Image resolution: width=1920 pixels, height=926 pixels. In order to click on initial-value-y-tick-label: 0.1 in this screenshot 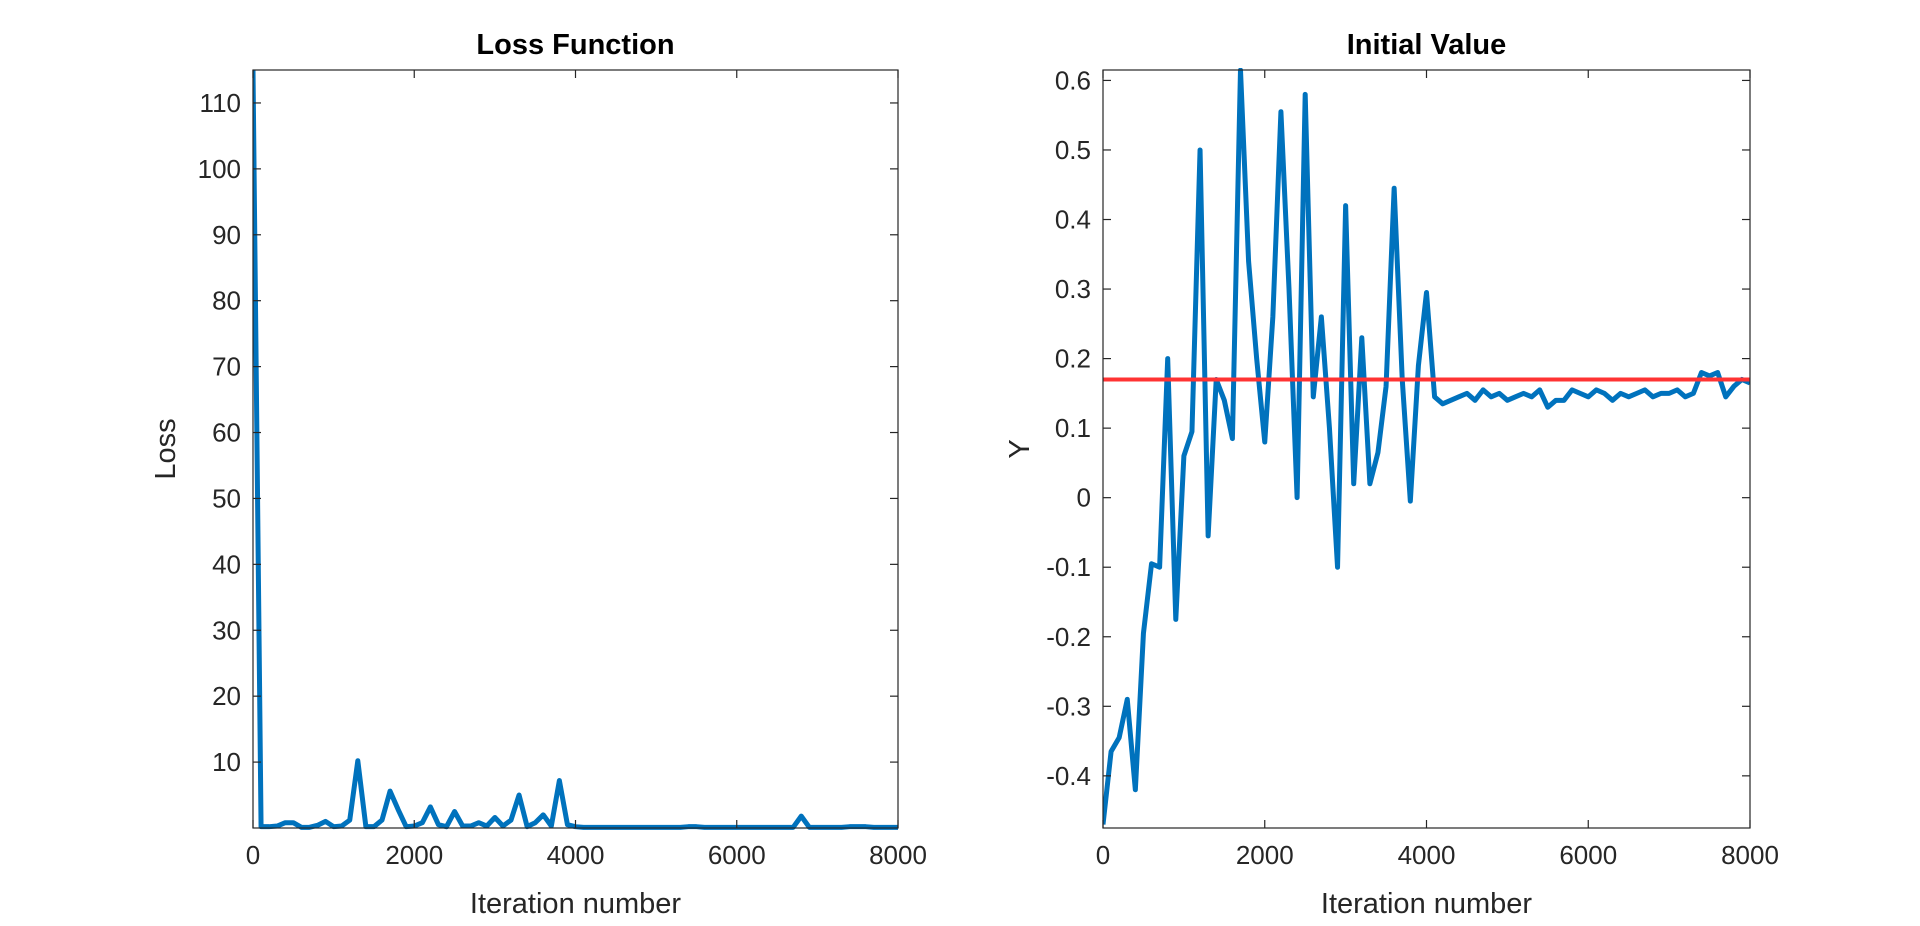, I will do `click(1073, 428)`.